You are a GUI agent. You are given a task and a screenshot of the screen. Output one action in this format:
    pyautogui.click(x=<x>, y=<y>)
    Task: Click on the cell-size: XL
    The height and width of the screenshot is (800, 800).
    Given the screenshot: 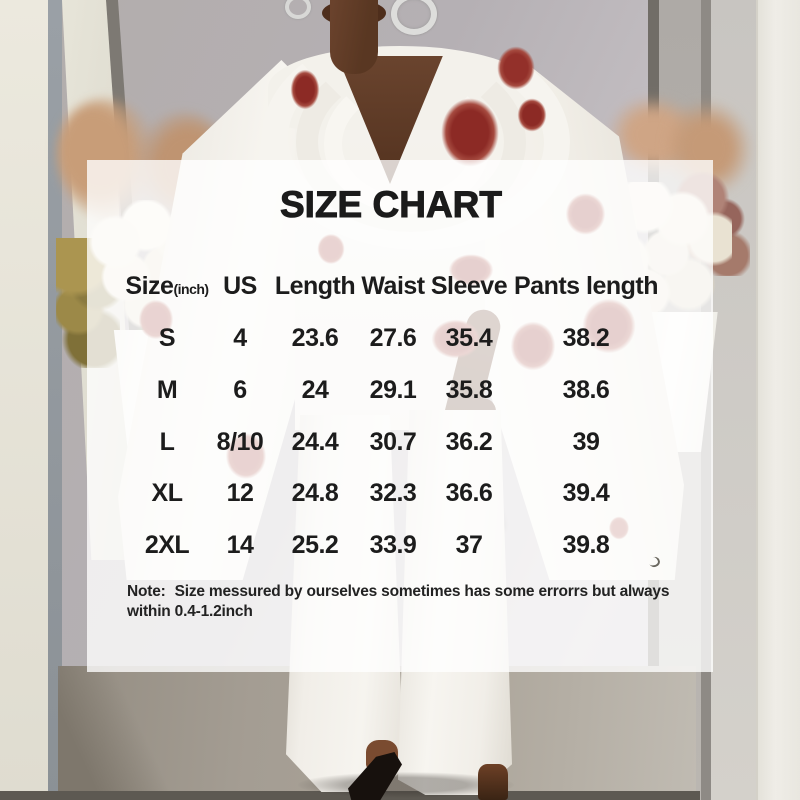 What is the action you would take?
    pyautogui.click(x=167, y=493)
    